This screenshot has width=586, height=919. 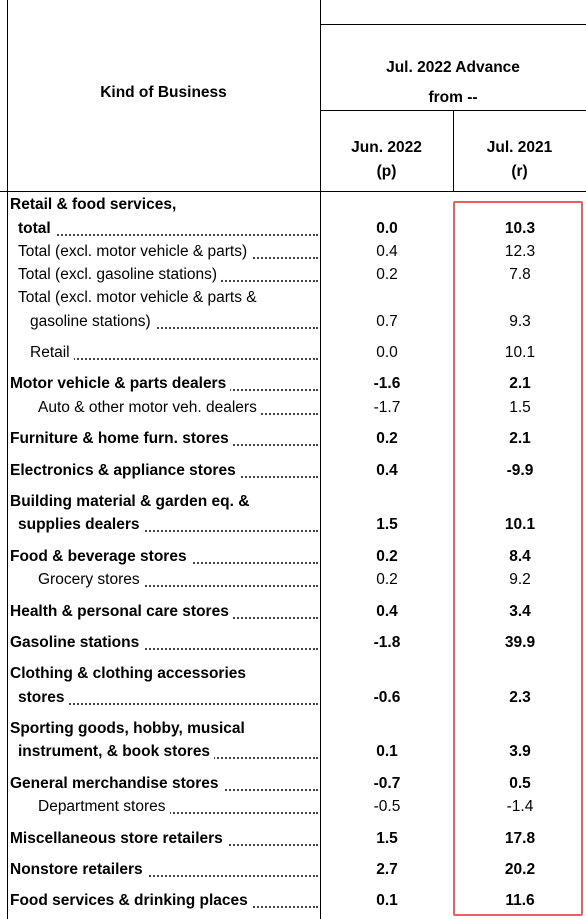 I want to click on jul-2021-value: 12.3, so click(x=520, y=251).